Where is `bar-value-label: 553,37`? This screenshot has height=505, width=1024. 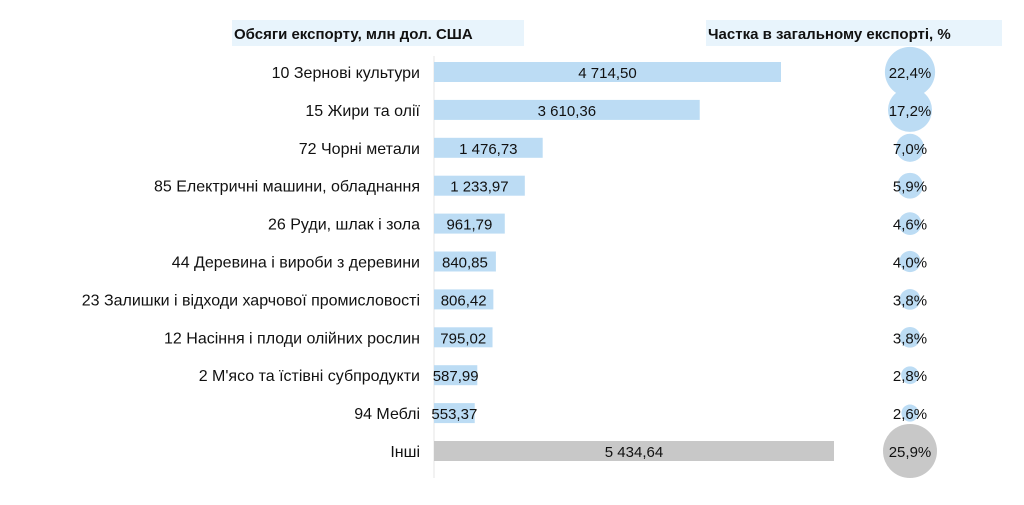 bar-value-label: 553,37 is located at coordinates (454, 414).